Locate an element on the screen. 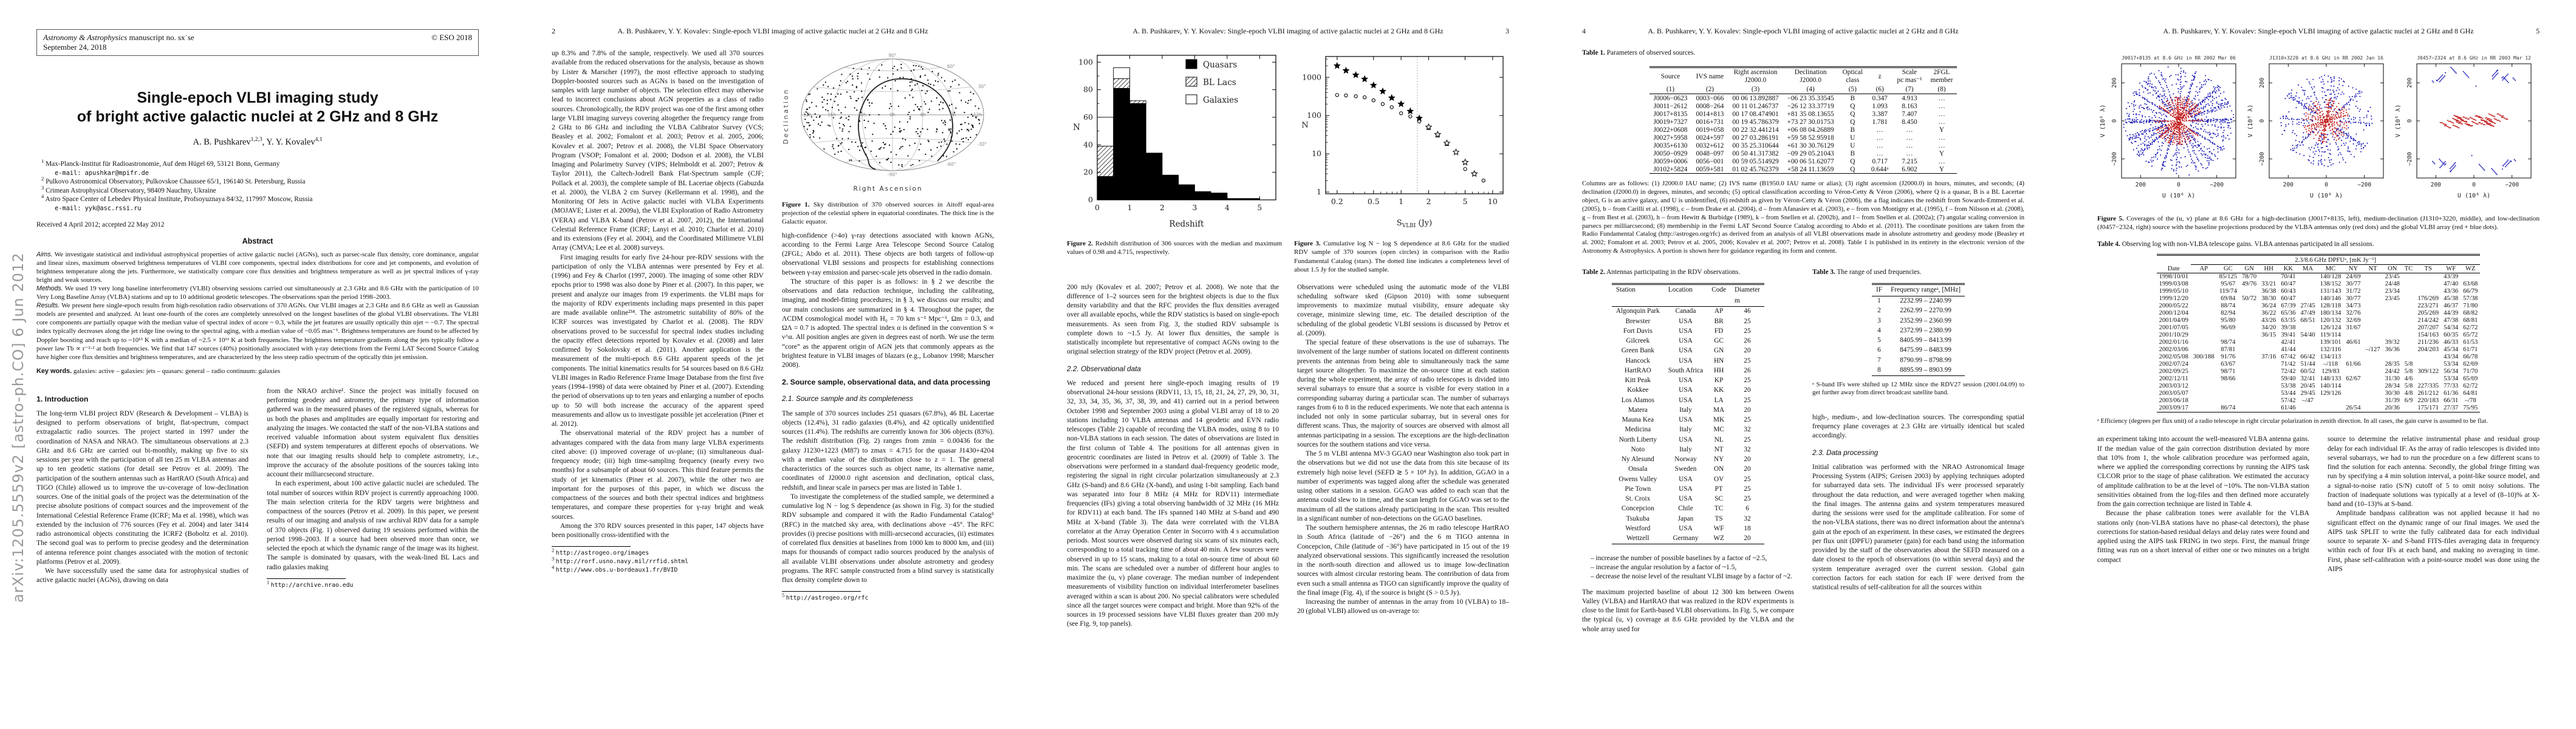  footnote-link: http://astrogeo.org/images is located at coordinates (602, 553).